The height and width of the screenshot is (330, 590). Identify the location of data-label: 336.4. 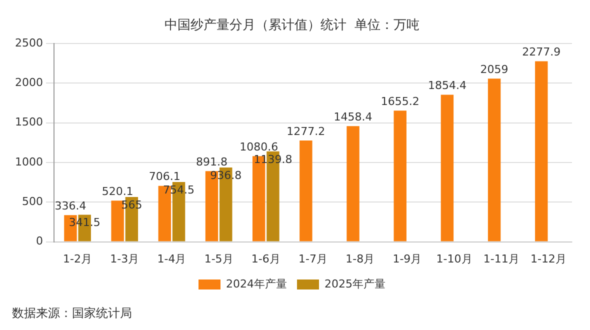
(70, 205).